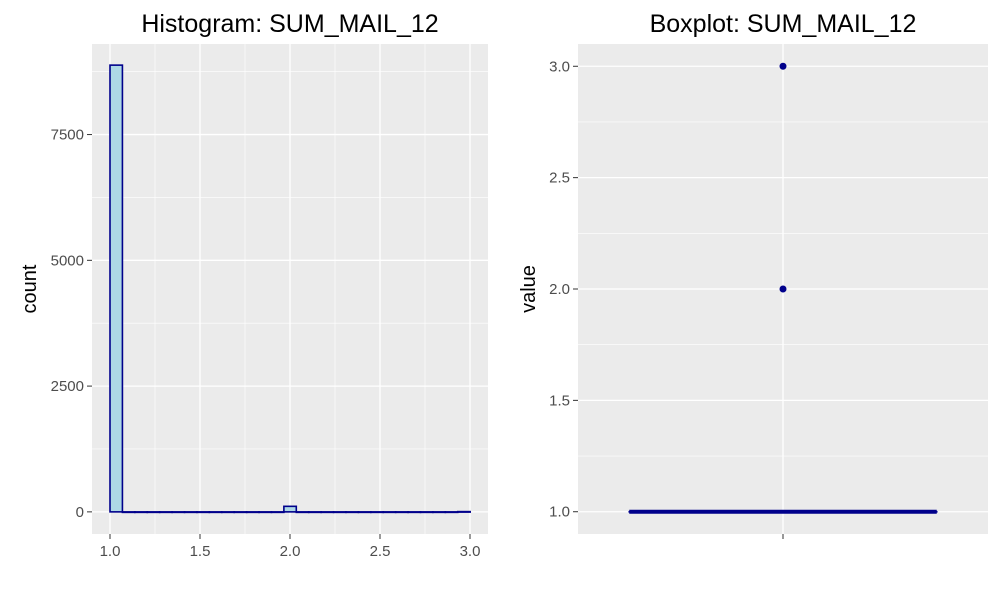  I want to click on histogram-x-ticks: 1.0 1.5 2.0 2.5 3.0, so click(290, 547).